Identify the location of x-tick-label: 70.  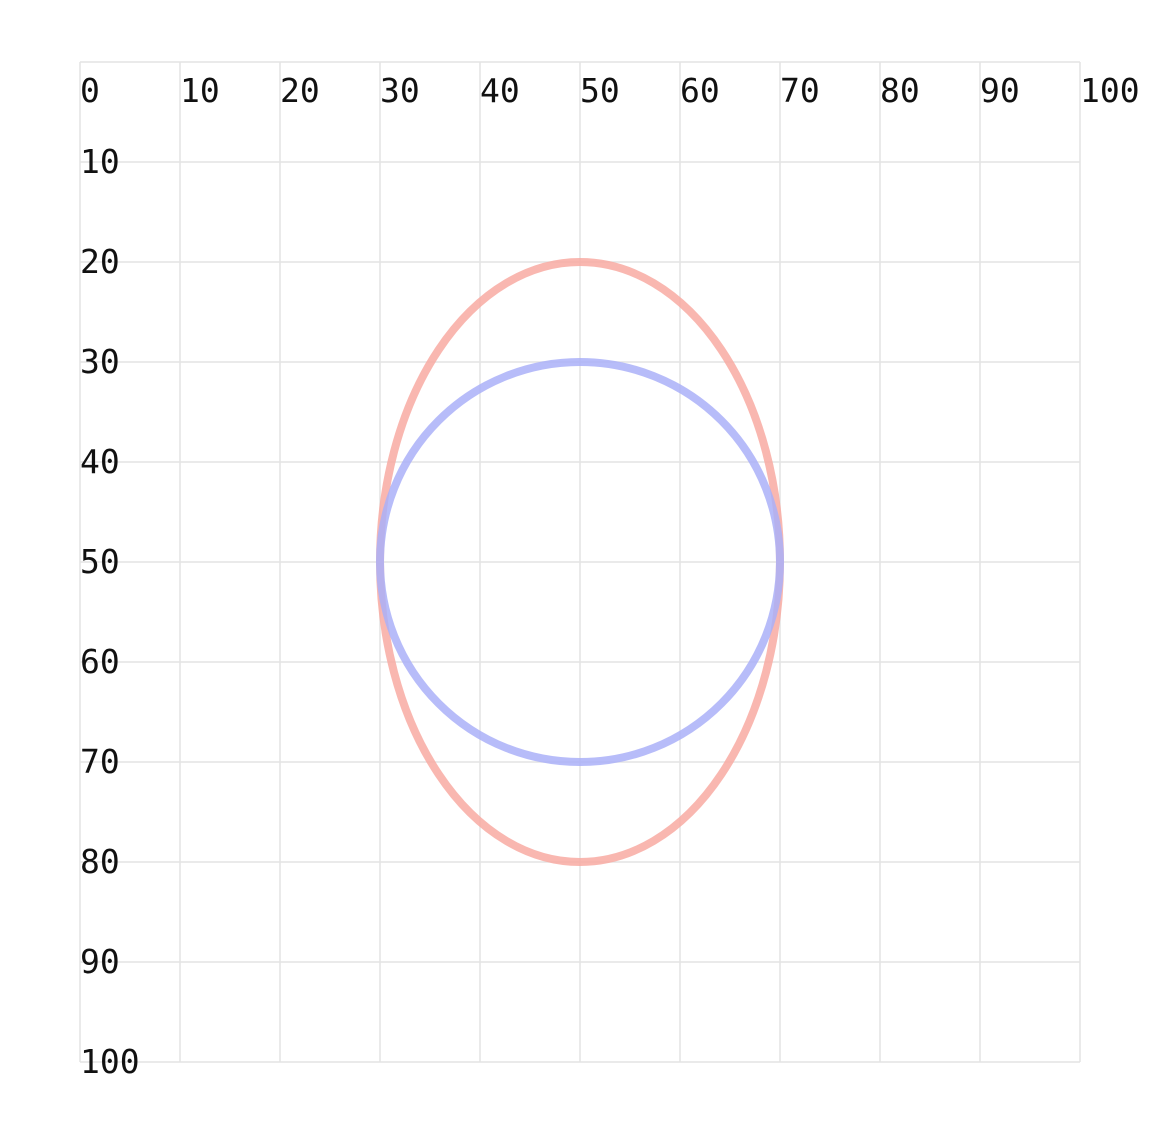
(800, 90).